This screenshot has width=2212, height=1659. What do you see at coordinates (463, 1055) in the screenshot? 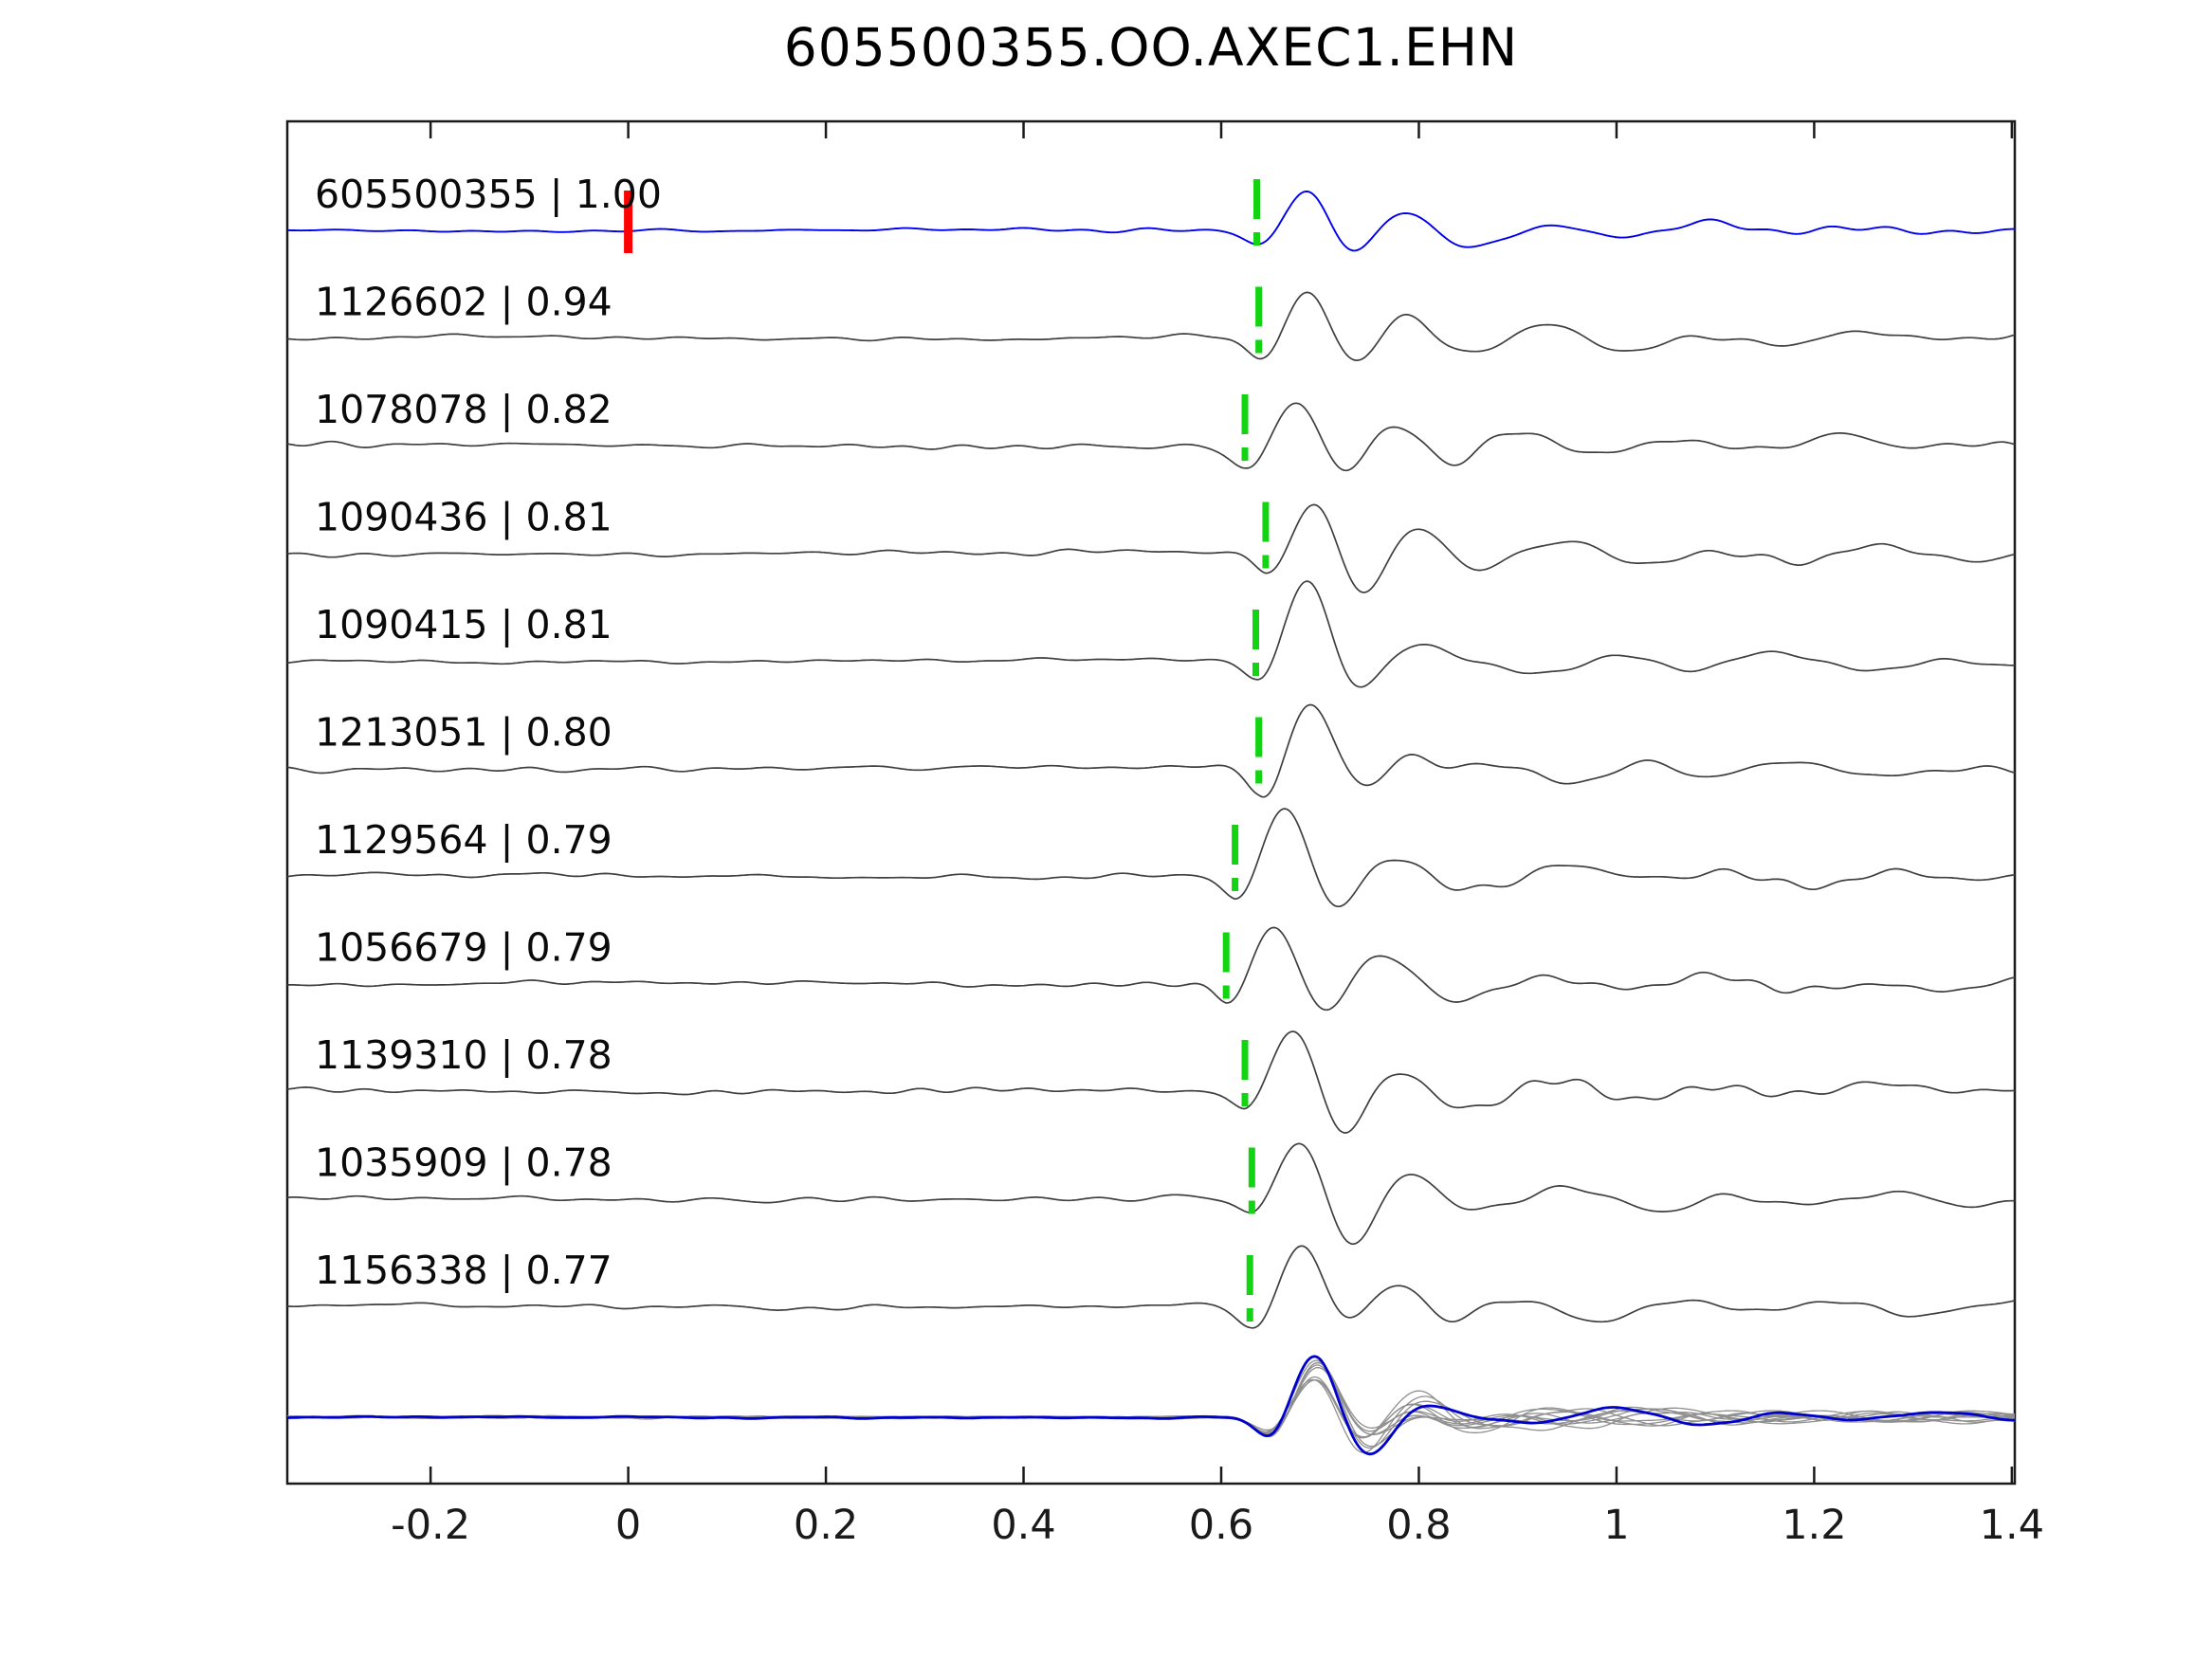
I see `trace-label: 1139310 | 0.78` at bounding box center [463, 1055].